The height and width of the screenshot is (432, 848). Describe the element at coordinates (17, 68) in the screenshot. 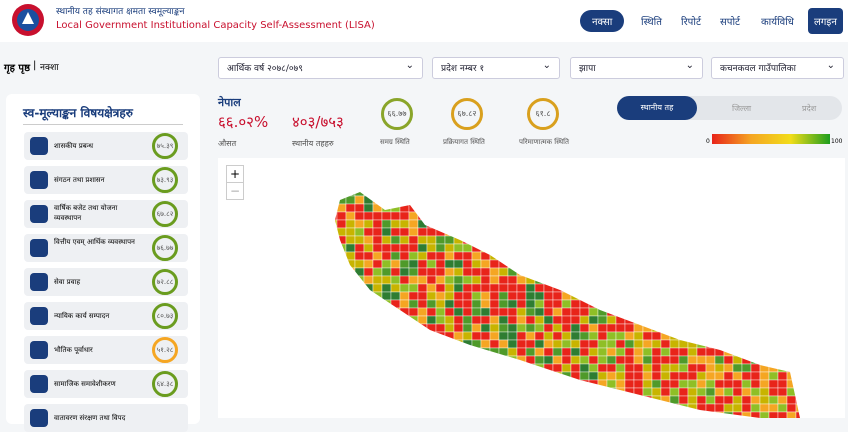

I see `breadcrumb-home: गृह पृष्ठ` at that location.